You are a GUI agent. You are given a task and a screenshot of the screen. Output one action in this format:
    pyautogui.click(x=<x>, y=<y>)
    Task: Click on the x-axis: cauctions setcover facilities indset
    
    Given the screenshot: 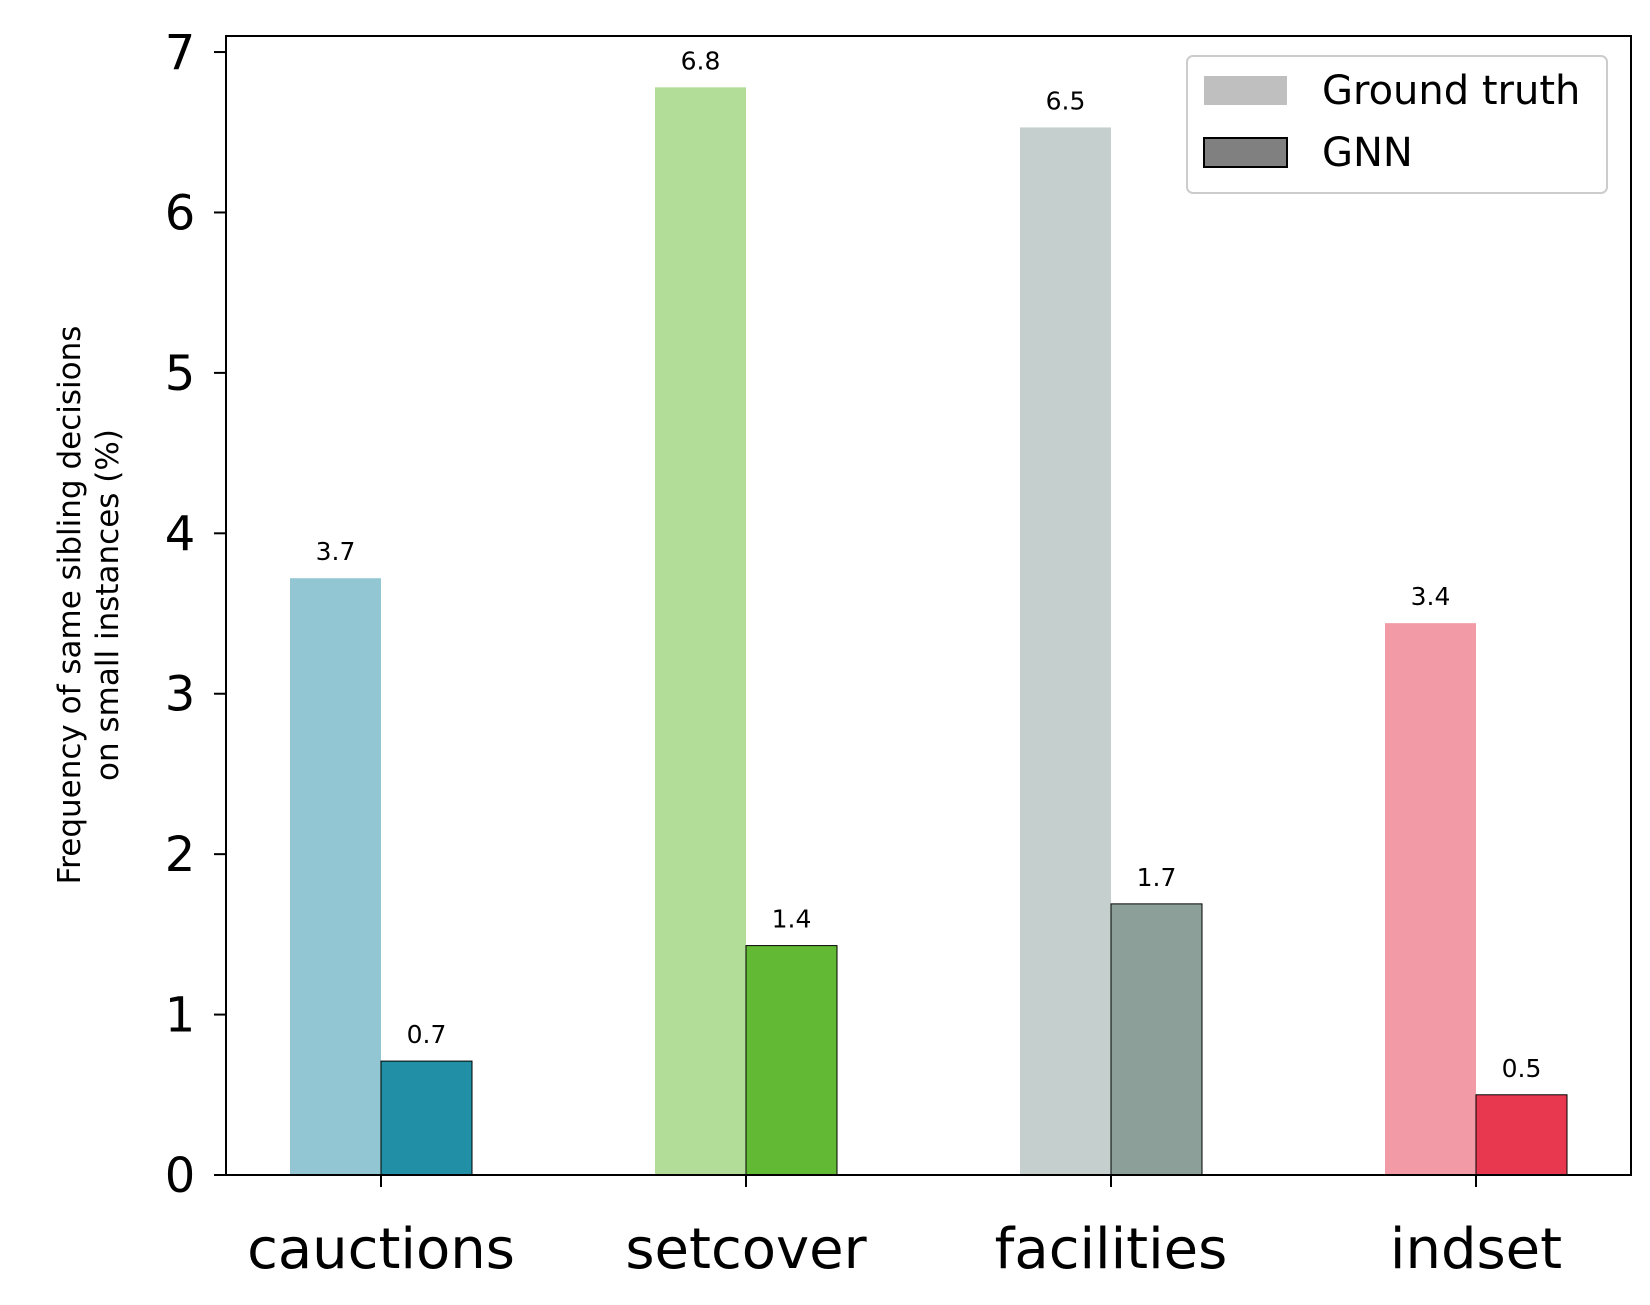 What is the action you would take?
    pyautogui.click(x=904, y=1228)
    